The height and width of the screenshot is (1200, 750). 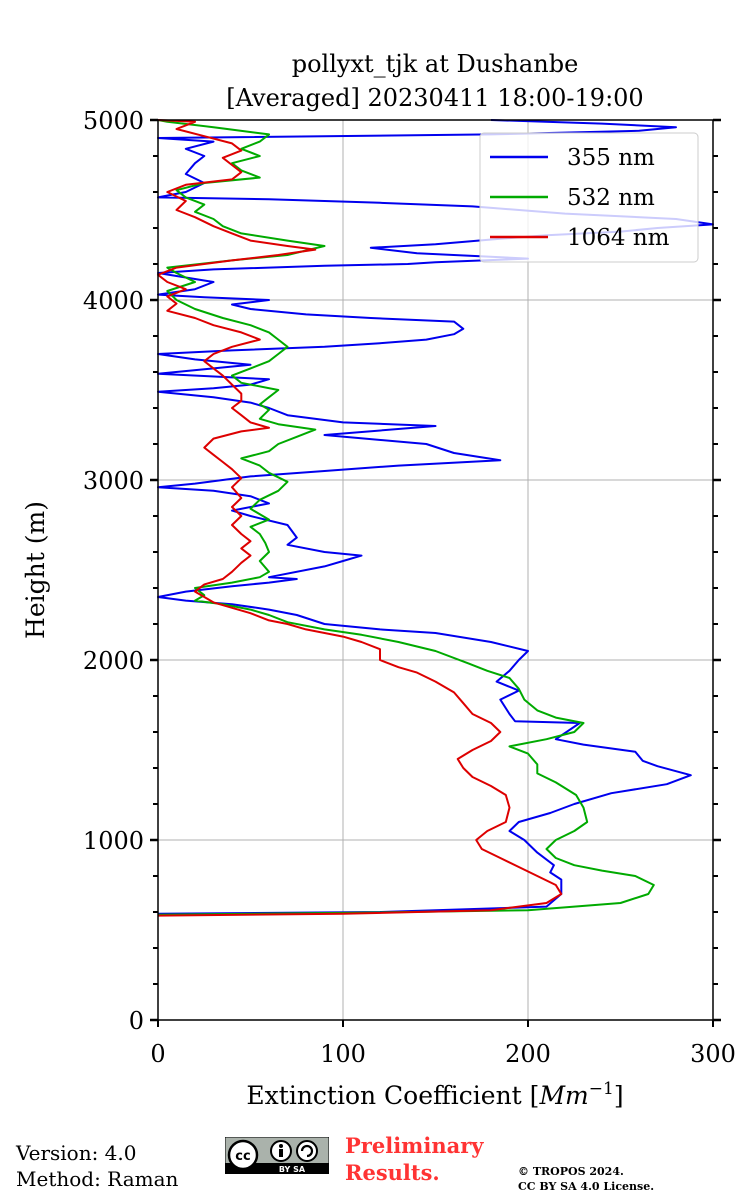 I want to click on svg-text: BY SA, so click(x=292, y=1169).